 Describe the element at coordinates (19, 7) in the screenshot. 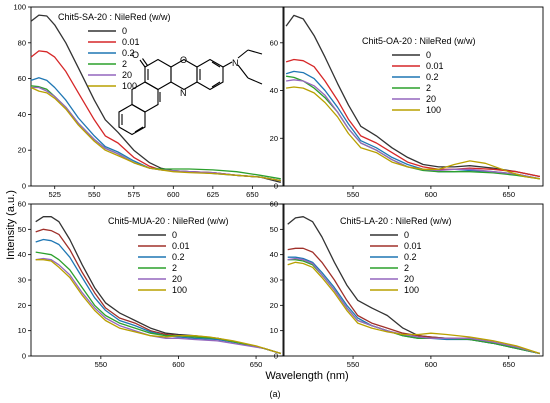

I see `y-tick-label: 100` at that location.